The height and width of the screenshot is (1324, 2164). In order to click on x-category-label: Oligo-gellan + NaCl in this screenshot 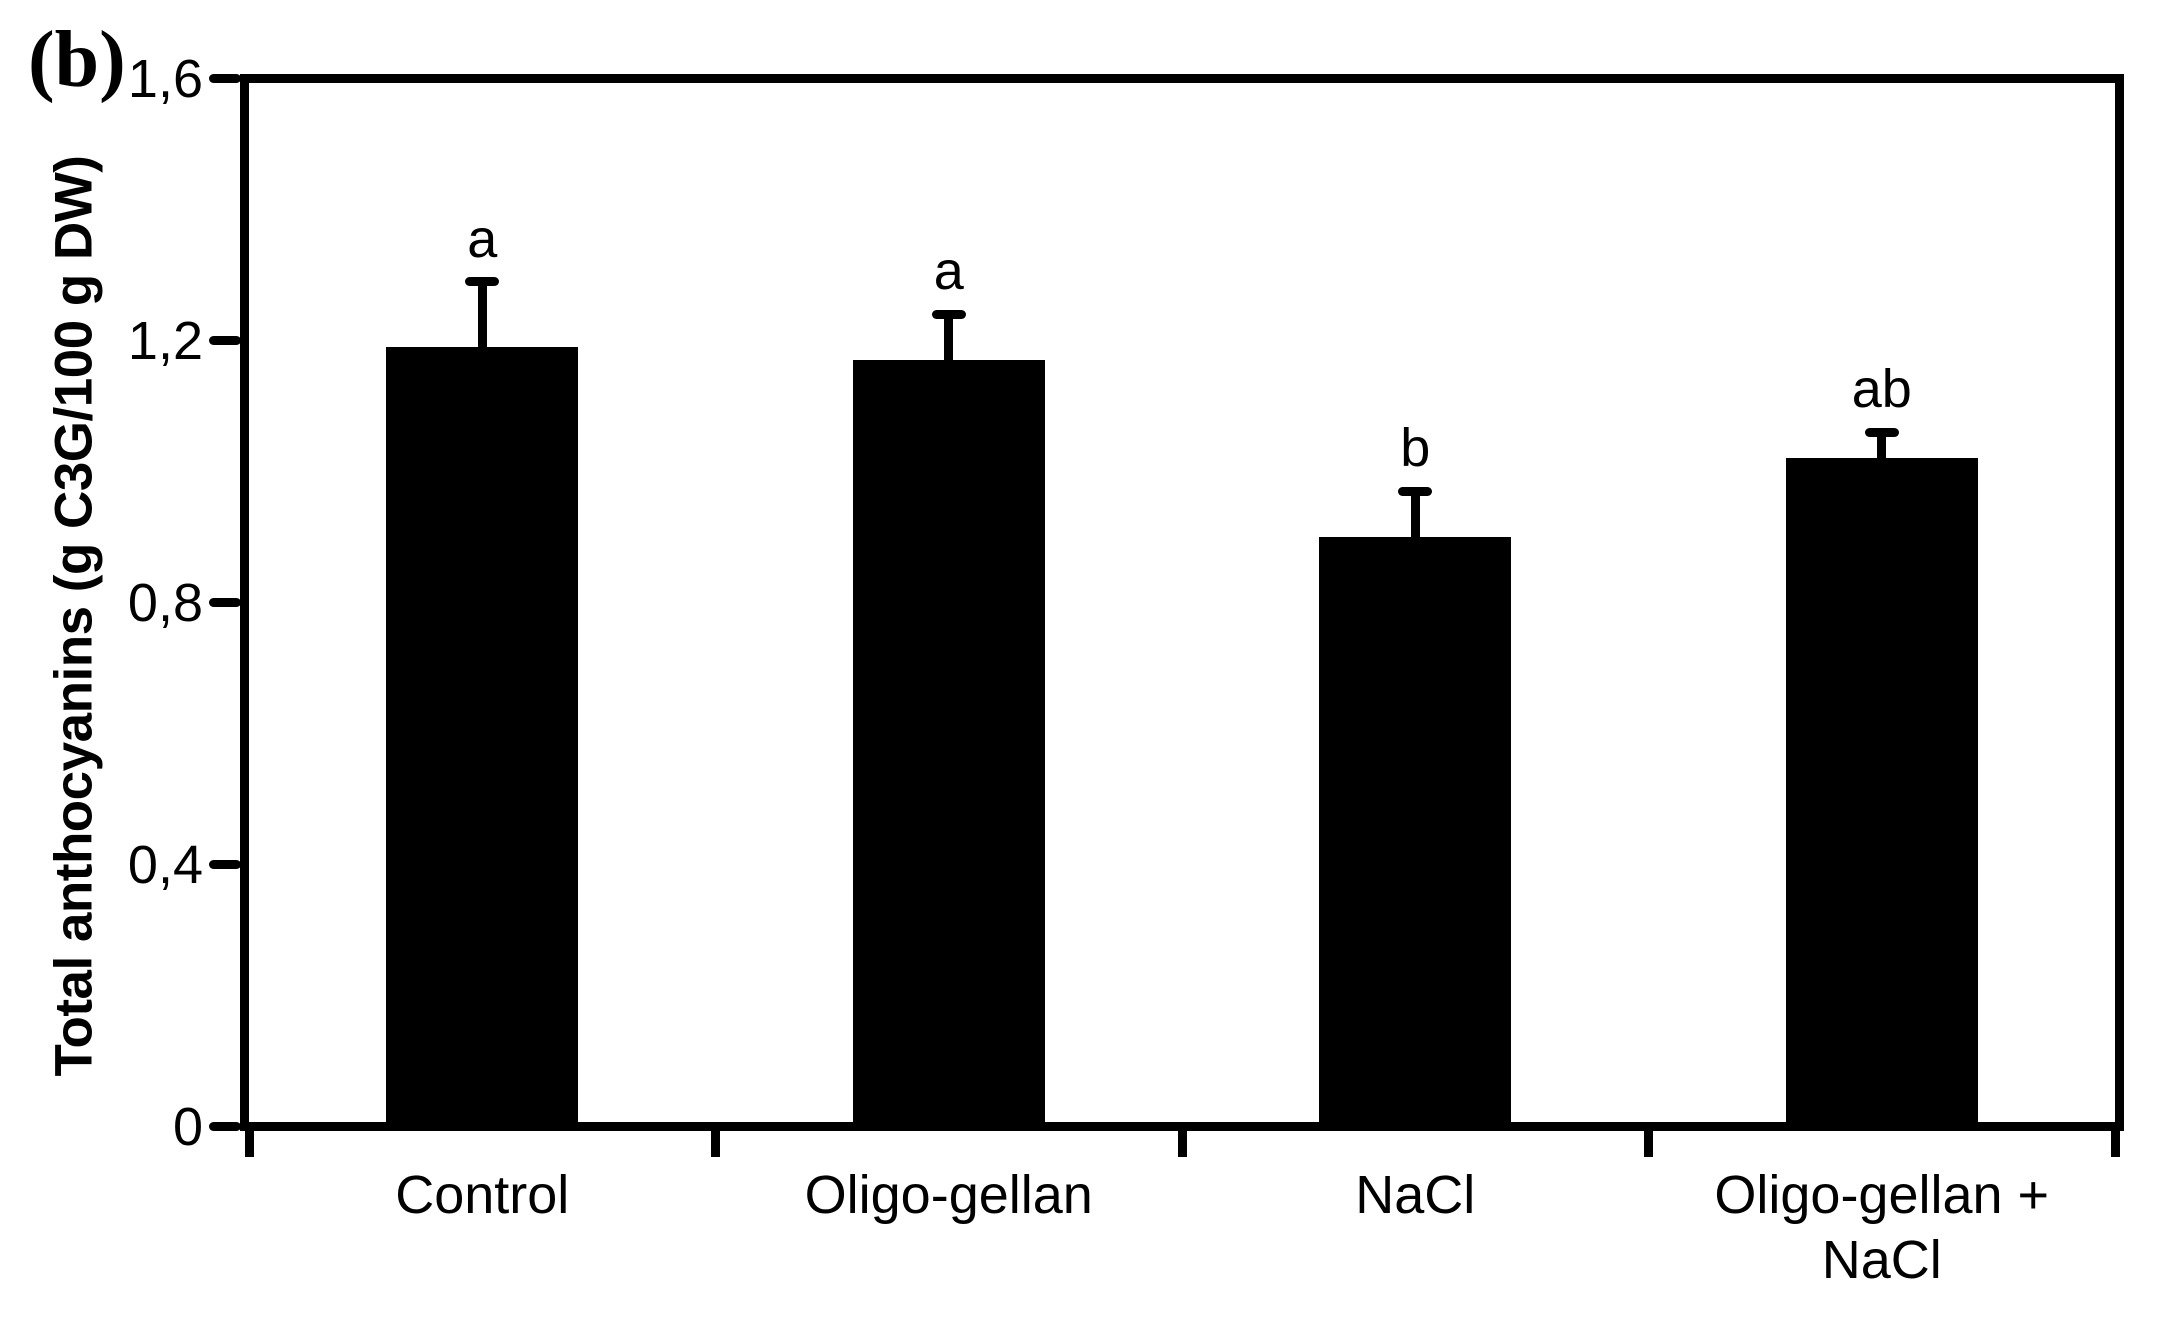, I will do `click(1882, 1227)`.